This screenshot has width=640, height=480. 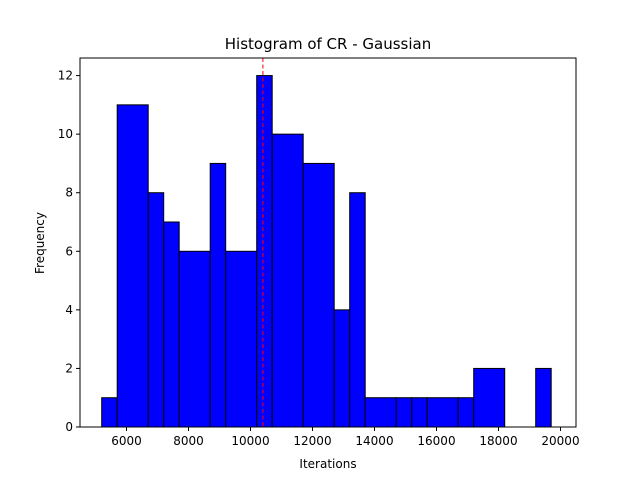 What do you see at coordinates (65, 134) in the screenshot?
I see `y-tick-label: 10` at bounding box center [65, 134].